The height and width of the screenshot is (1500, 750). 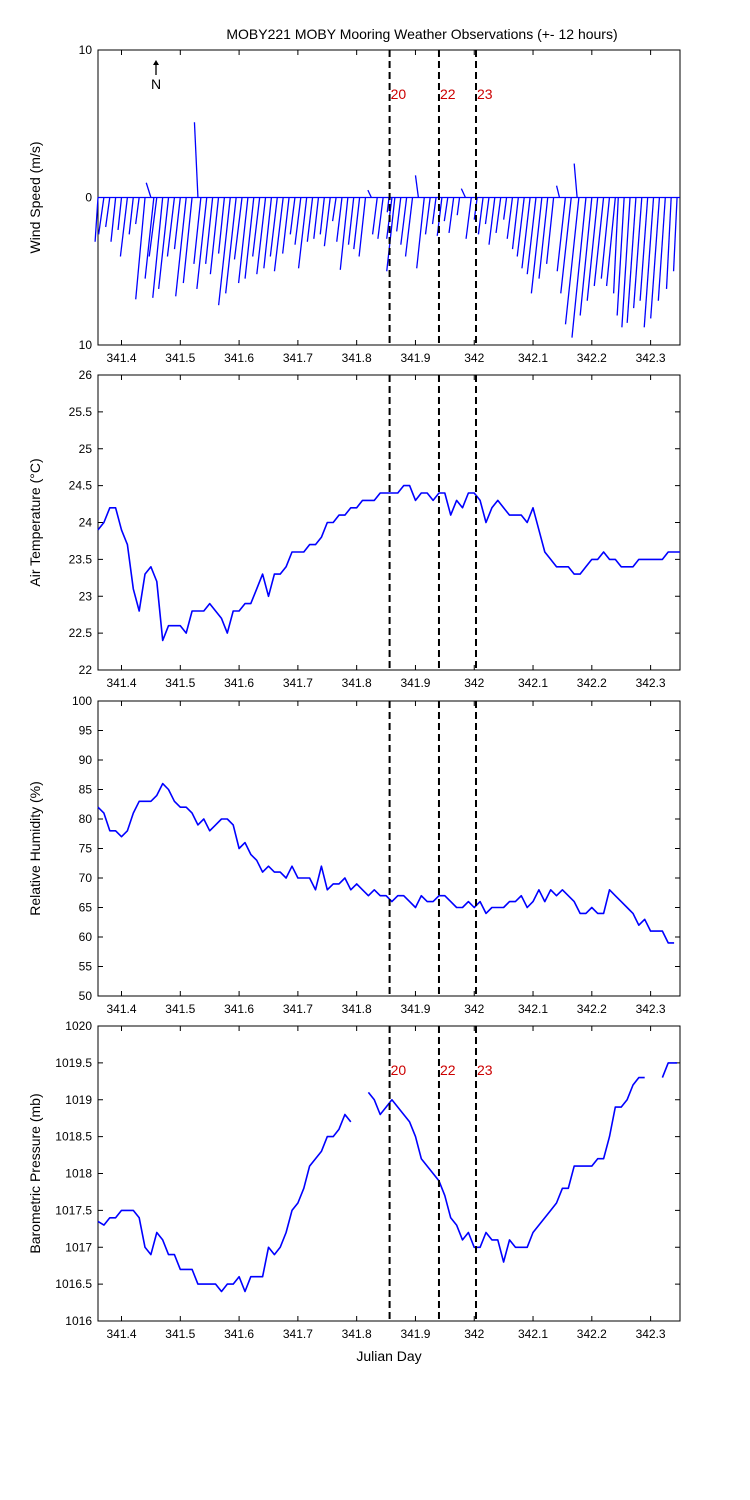 I want to click on humidity-ytick-label: 70, so click(x=86, y=878).